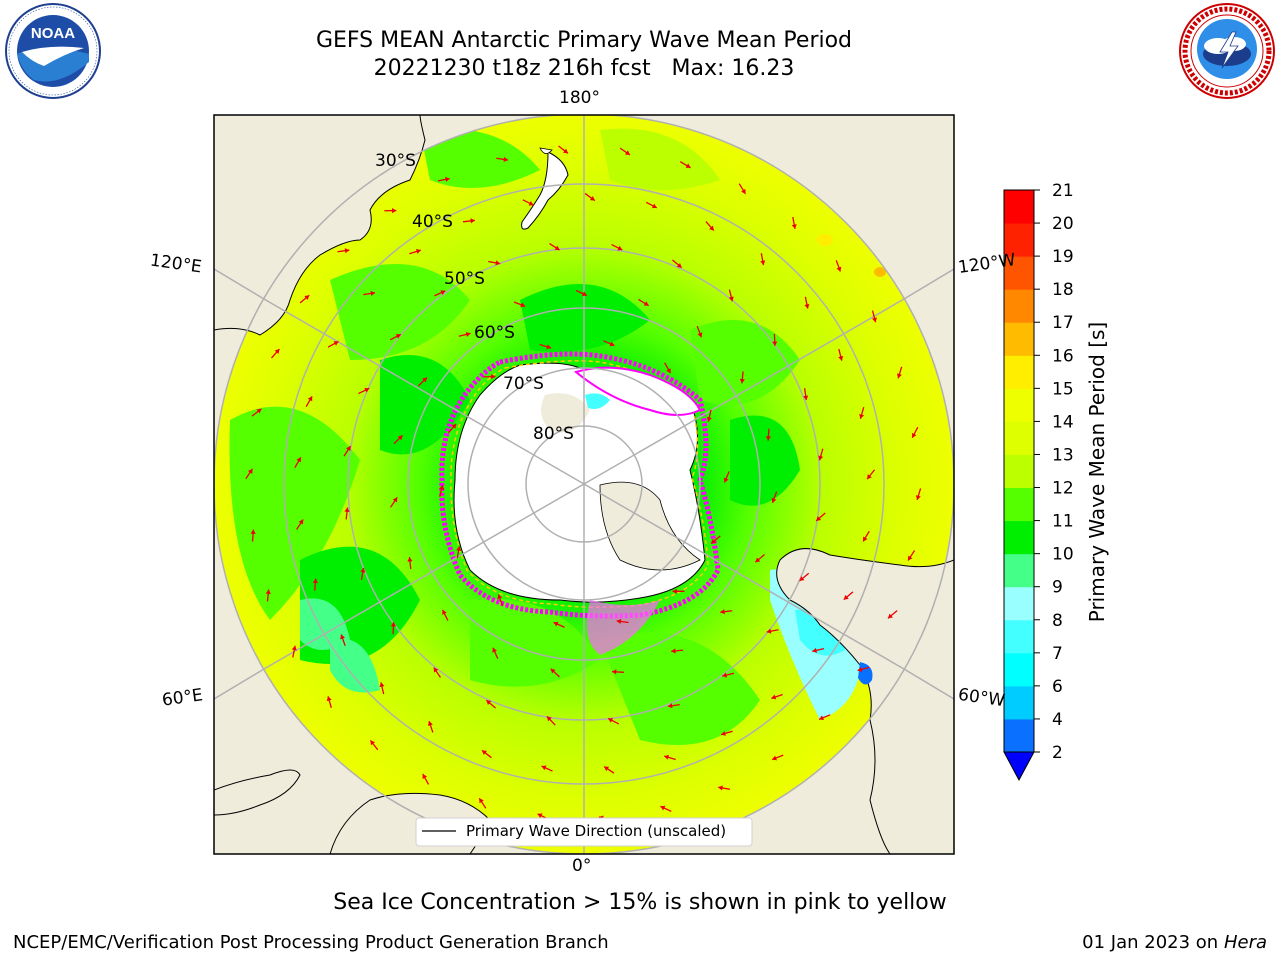 The width and height of the screenshot is (1280, 960). I want to click on madagascar-land, so click(257, 792).